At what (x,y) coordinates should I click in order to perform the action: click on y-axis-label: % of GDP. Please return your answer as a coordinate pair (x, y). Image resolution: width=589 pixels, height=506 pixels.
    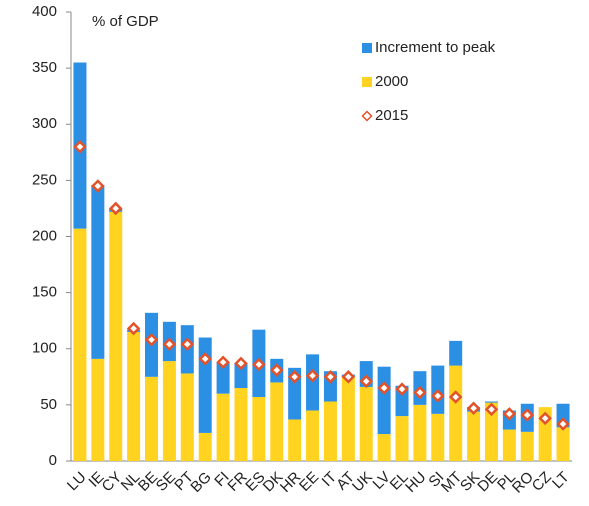
    Looking at the image, I should click on (125, 21).